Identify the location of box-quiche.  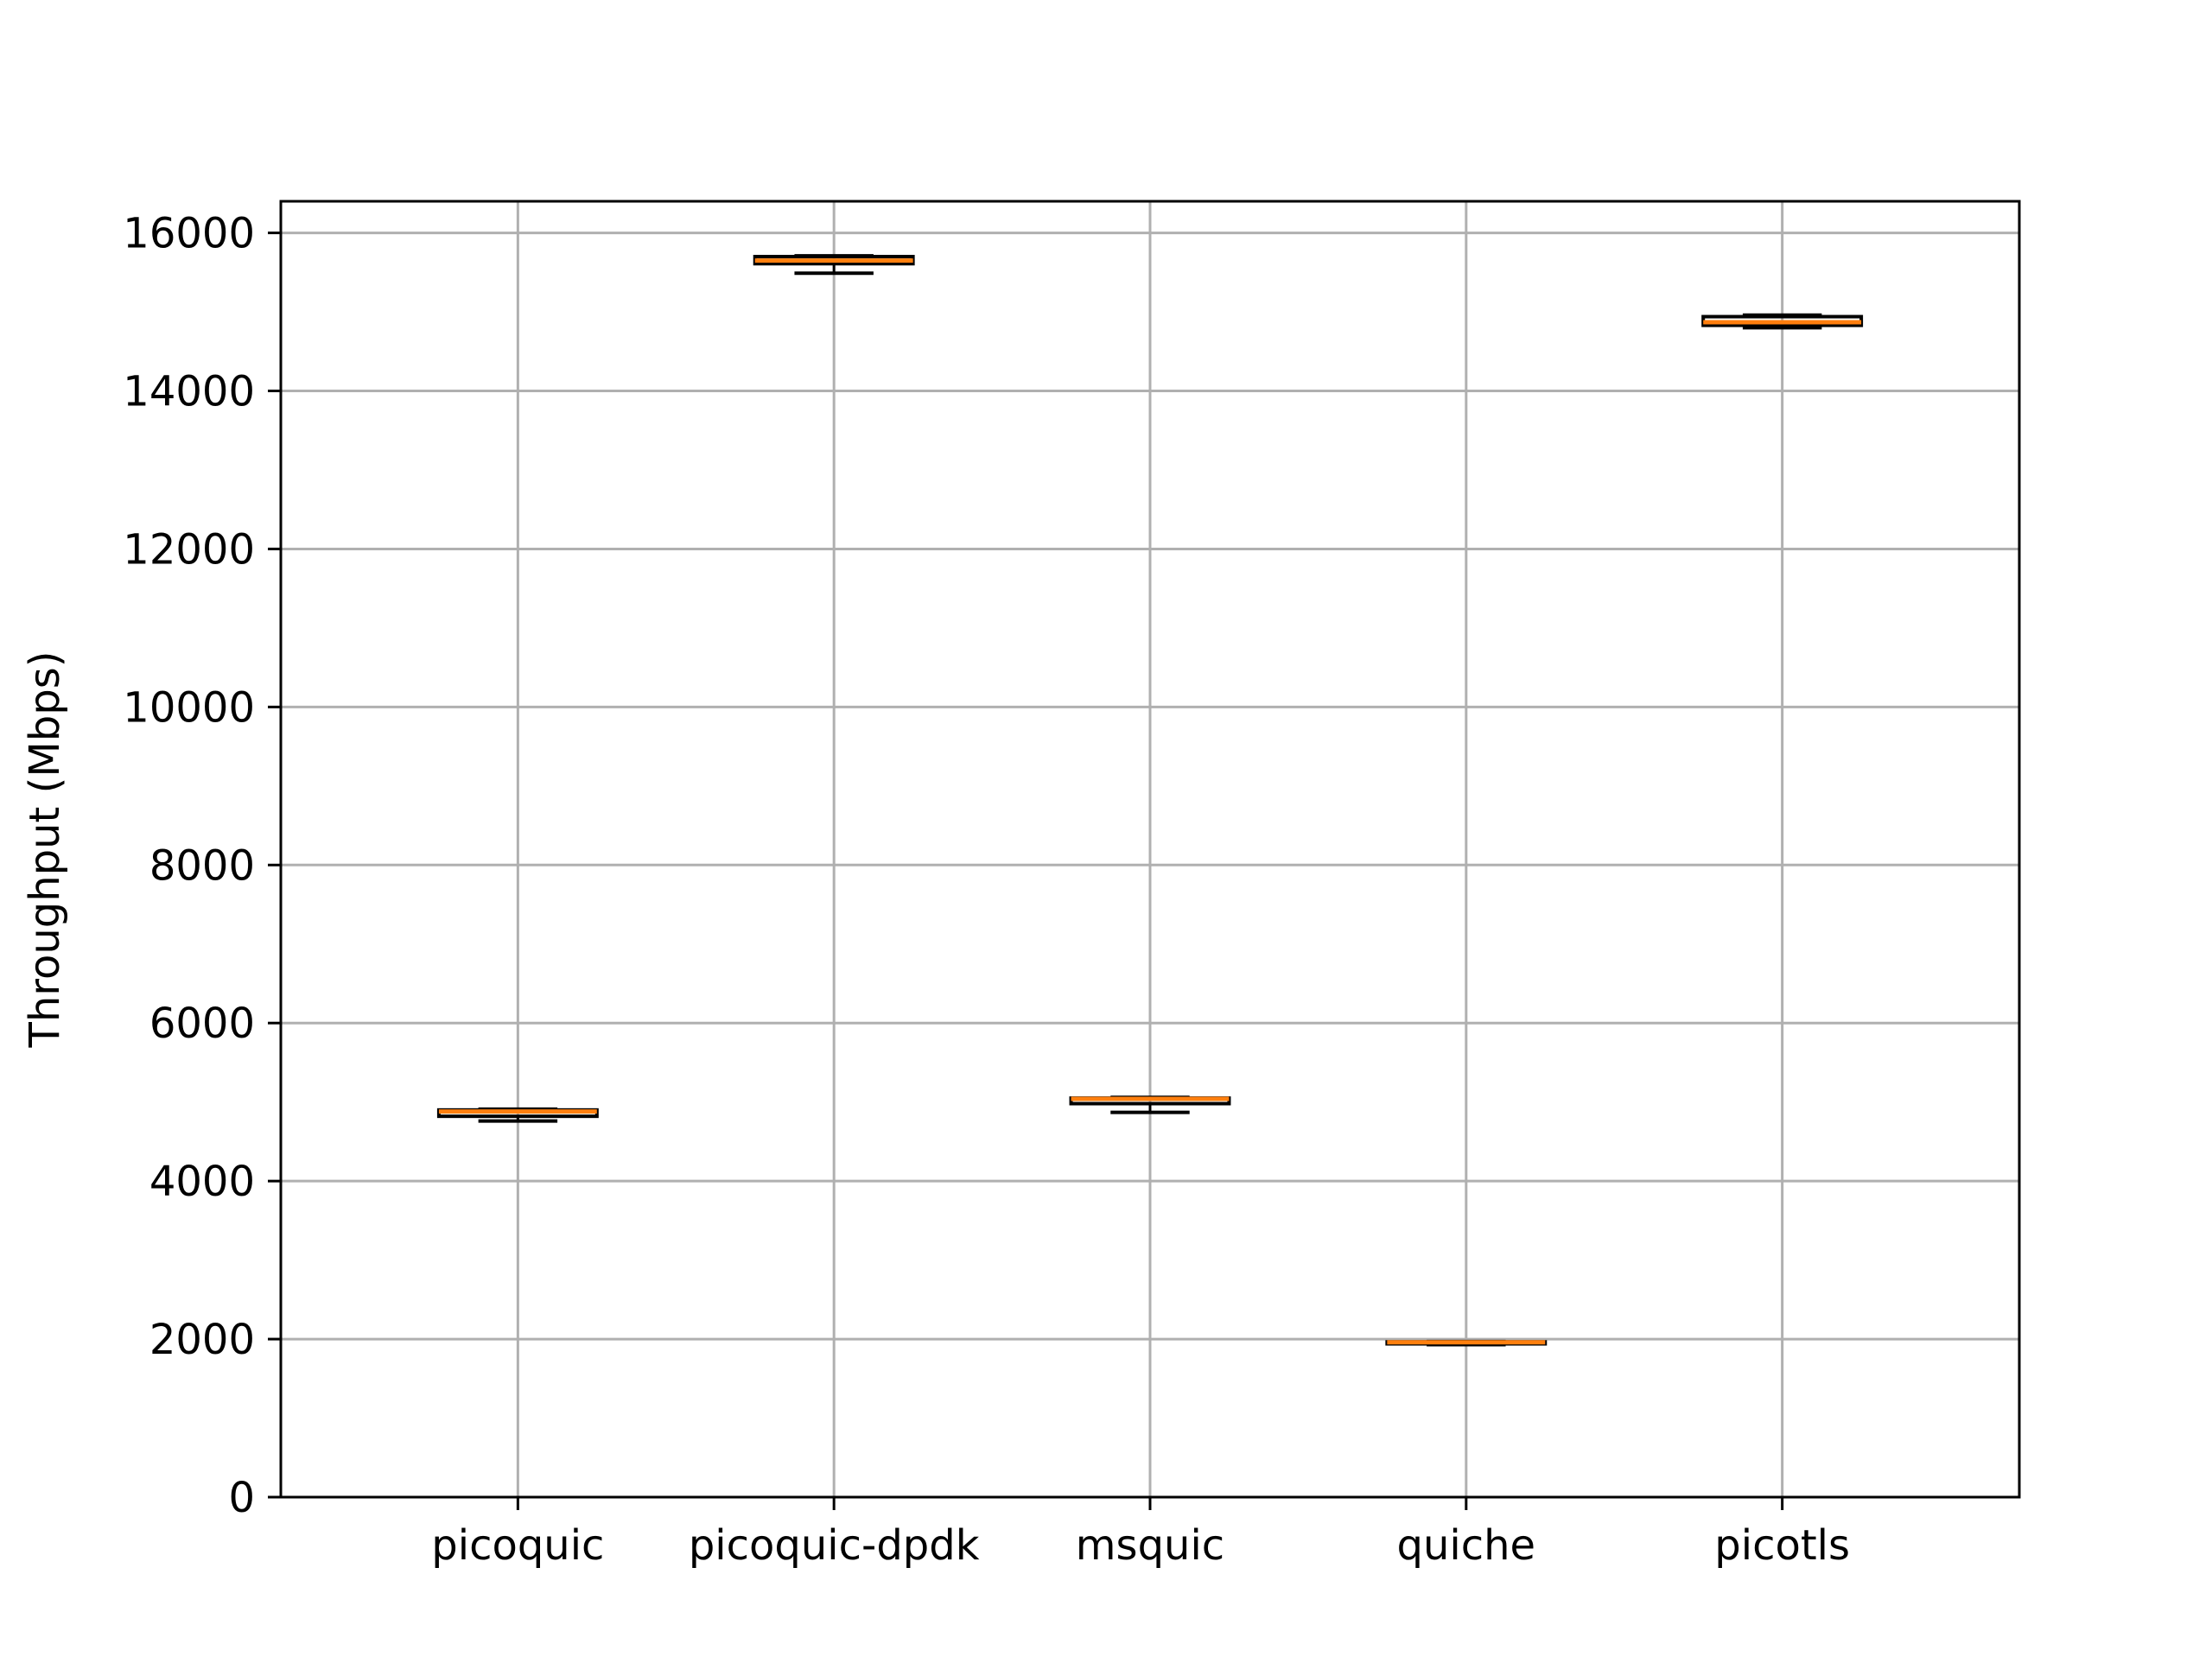
(1466, 1343).